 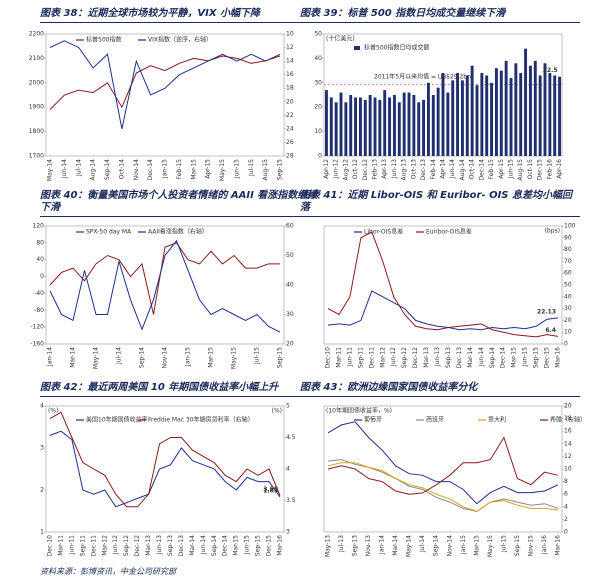 What do you see at coordinates (566, 481) in the screenshot?
I see `y2-tick-label: 8` at bounding box center [566, 481].